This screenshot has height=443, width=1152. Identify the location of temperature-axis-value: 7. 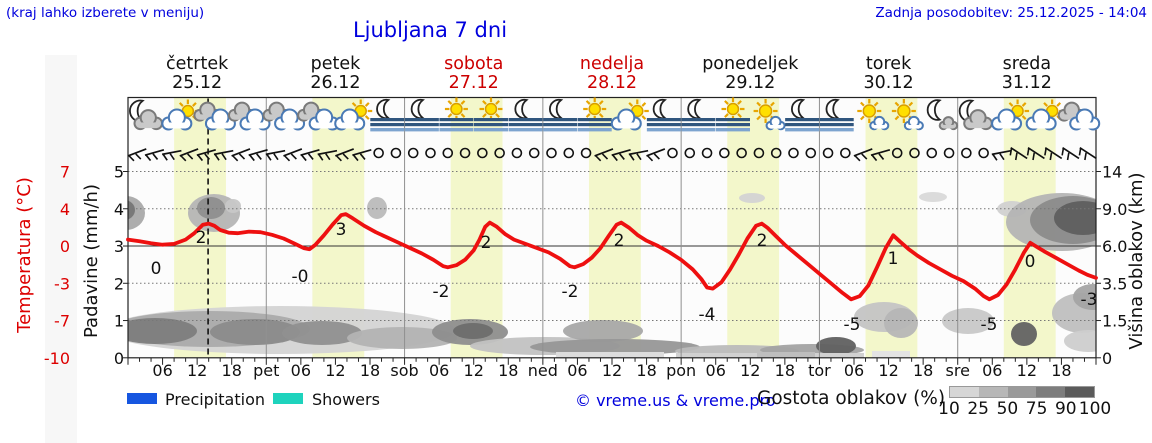
(65, 172).